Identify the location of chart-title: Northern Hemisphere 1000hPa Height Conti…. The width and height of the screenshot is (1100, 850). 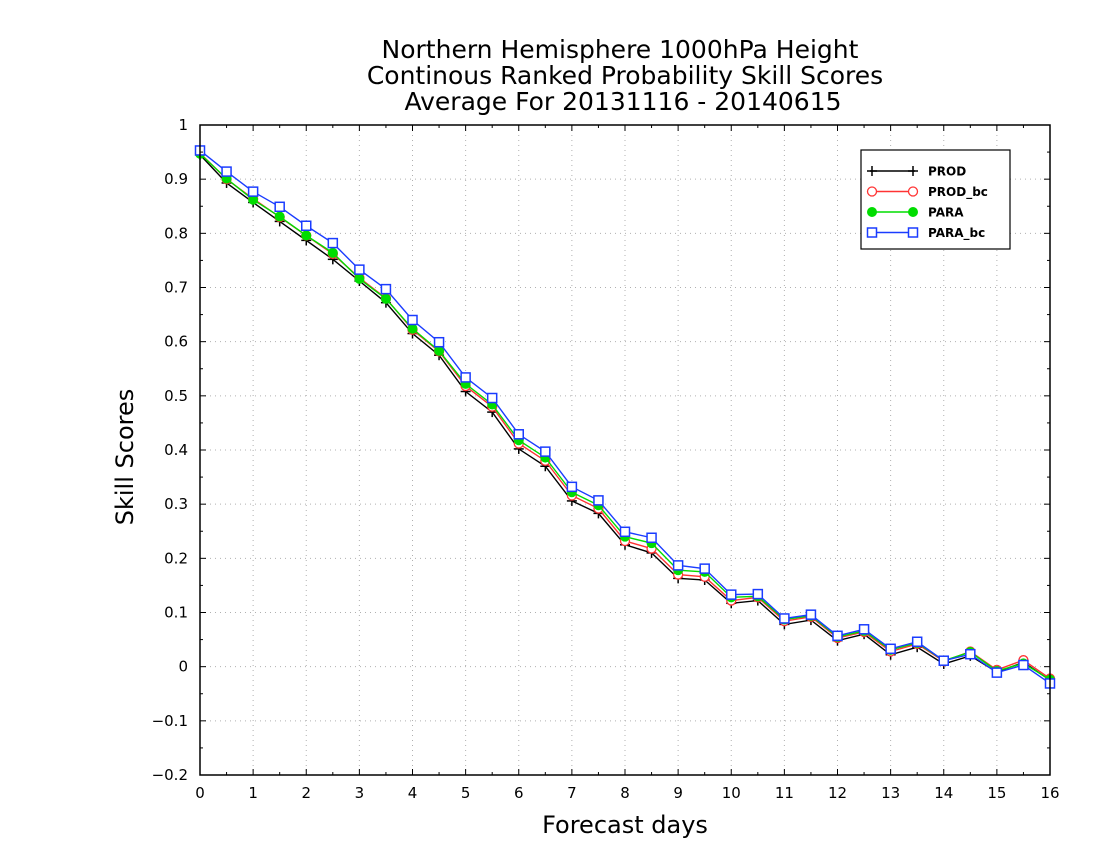
(625, 75).